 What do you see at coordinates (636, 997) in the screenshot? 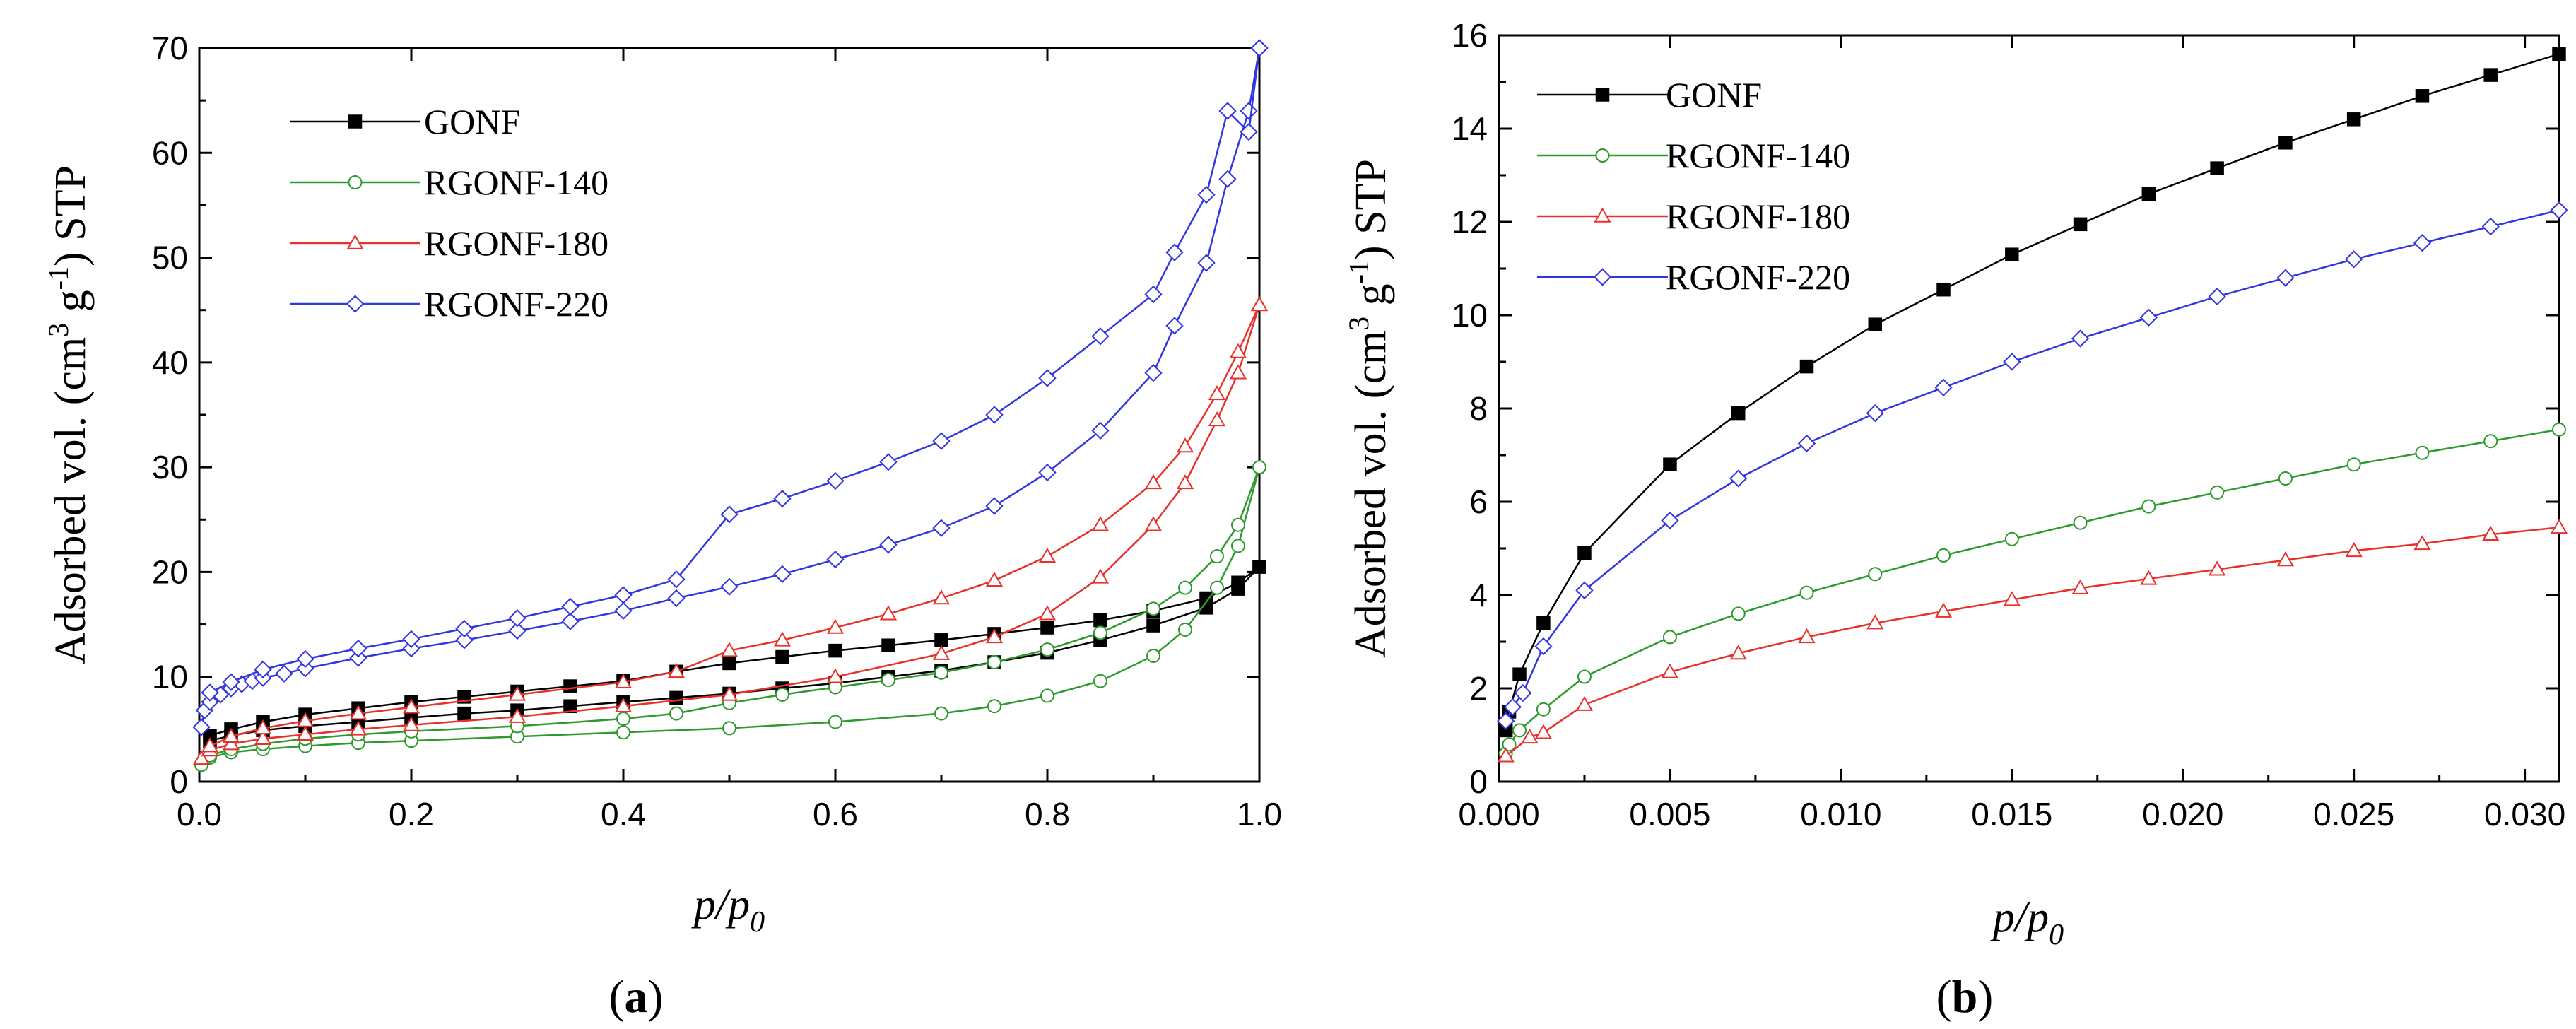
I see `panel-label-a: (a)` at bounding box center [636, 997].